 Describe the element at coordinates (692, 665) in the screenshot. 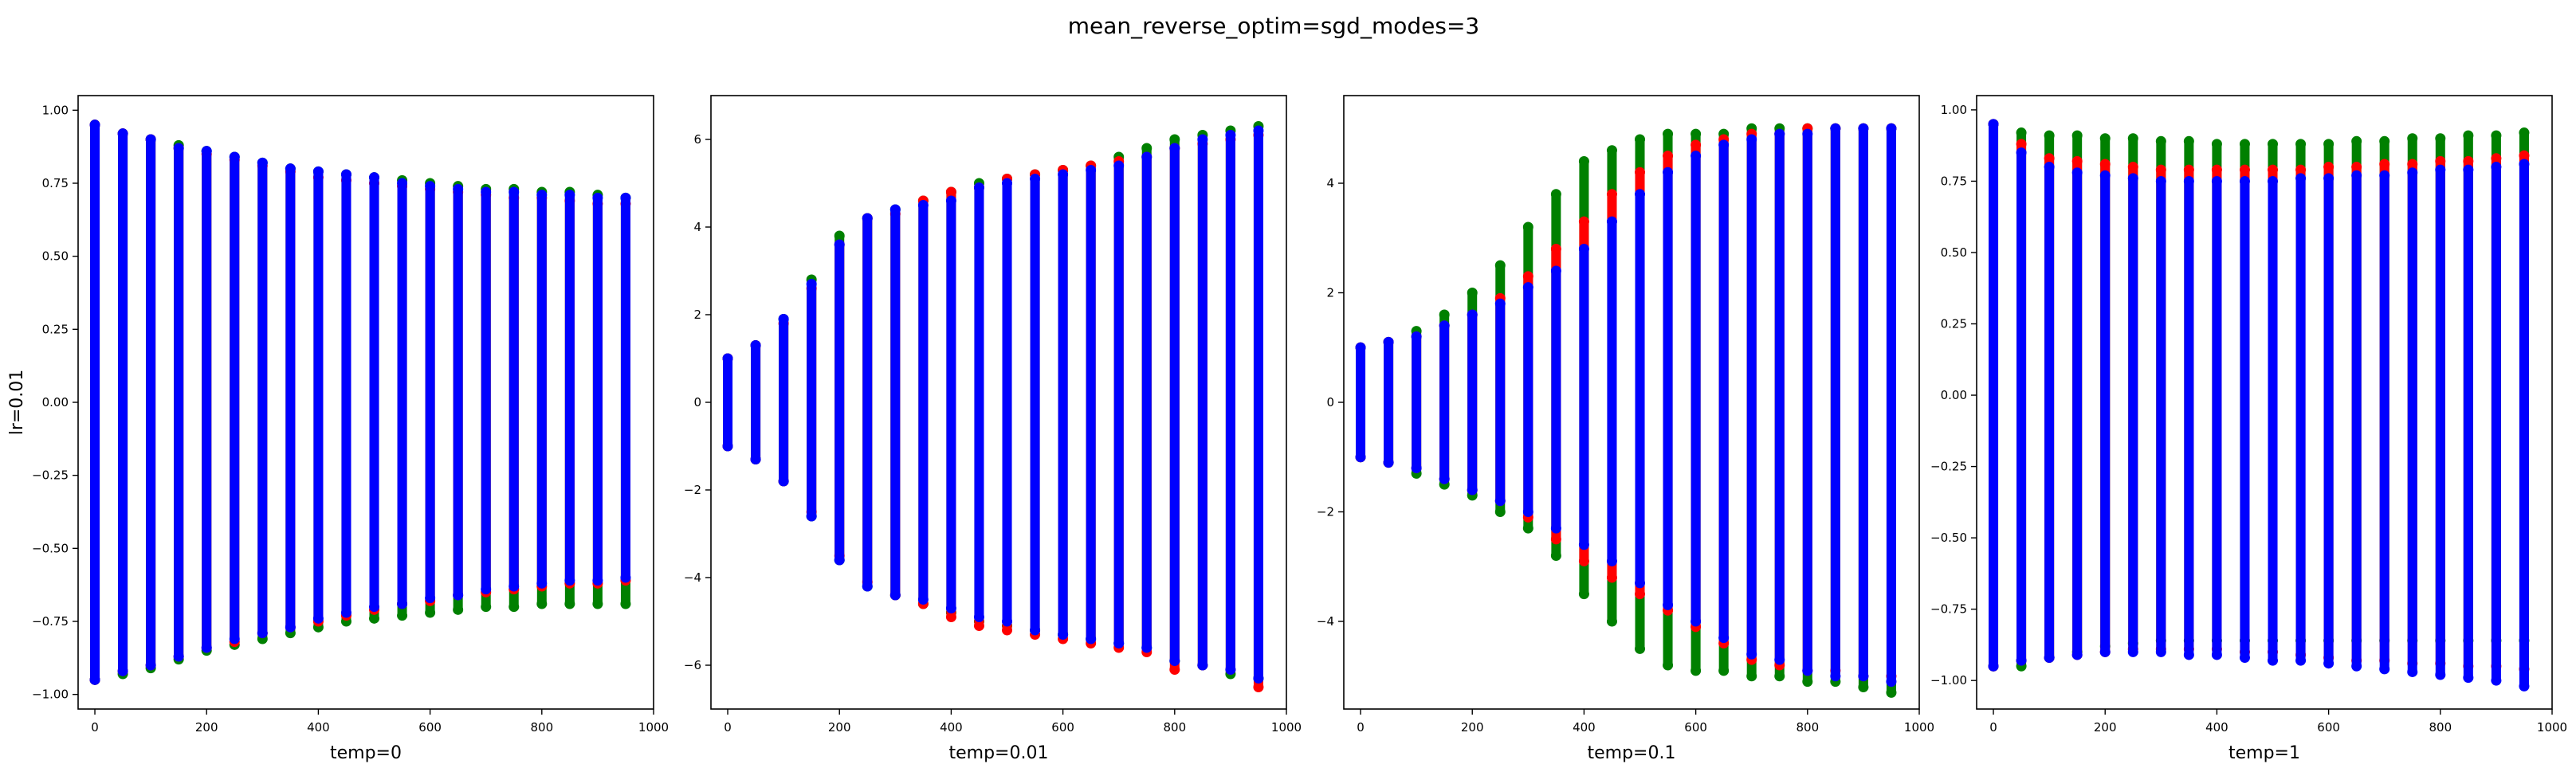

I see `y-tick-label: −6` at that location.